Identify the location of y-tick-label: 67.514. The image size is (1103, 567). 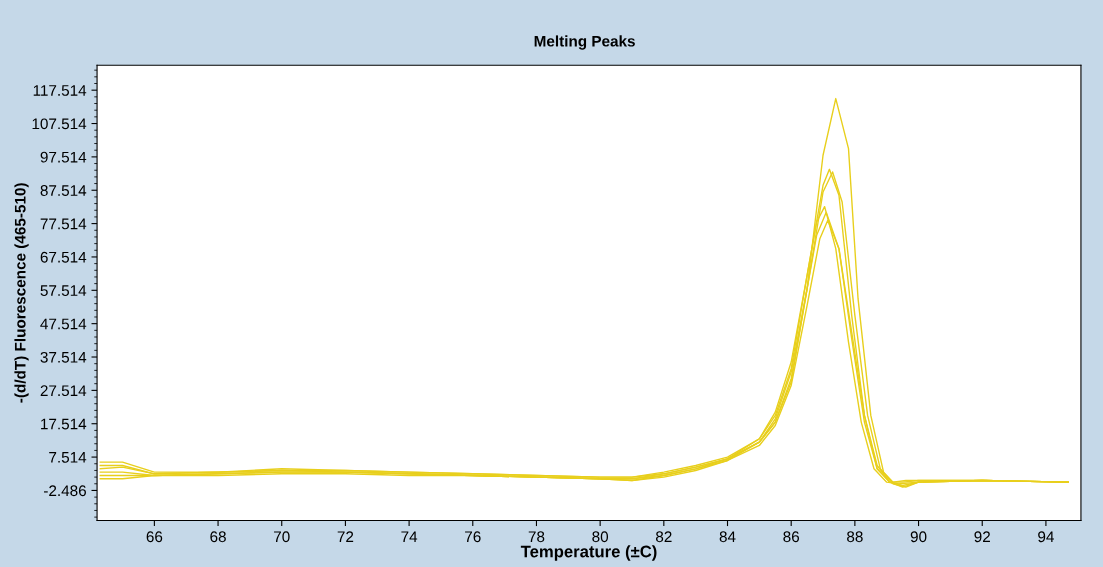
(63, 257).